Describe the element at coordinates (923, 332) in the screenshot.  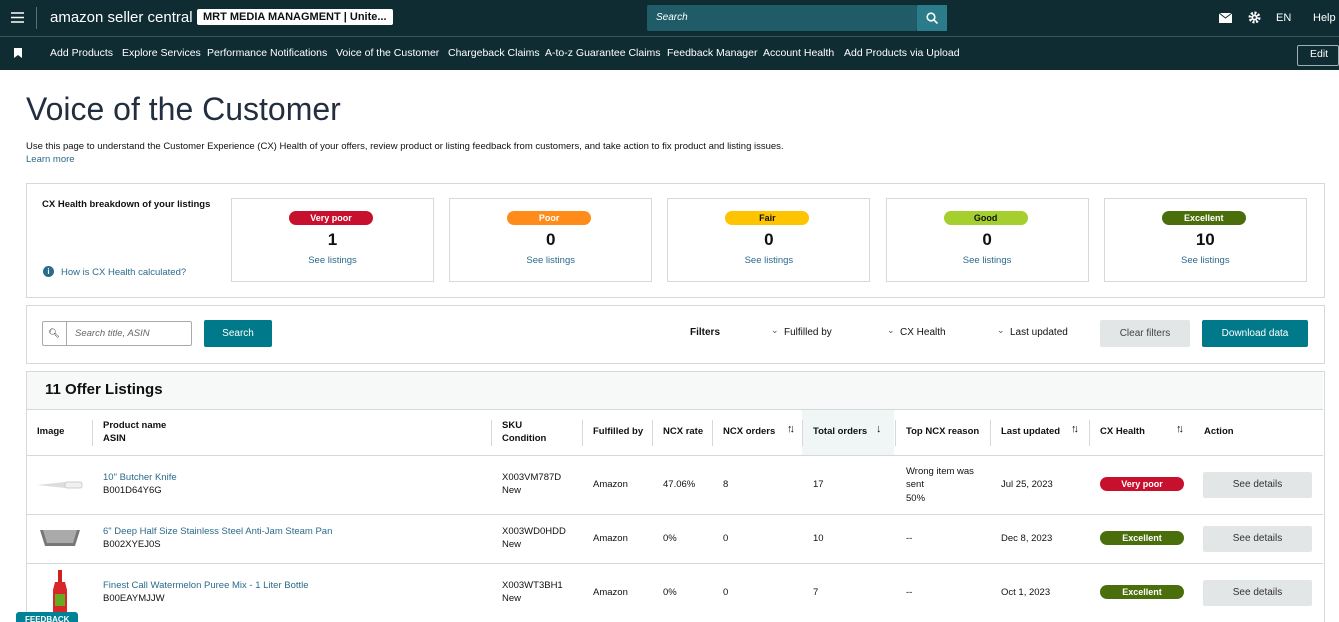
I see `filter-dropdown: CX Health` at that location.